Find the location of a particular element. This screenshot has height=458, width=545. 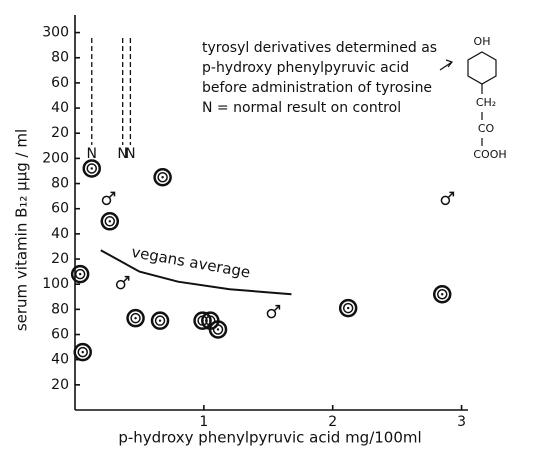

average-label: vegans average is located at coordinates (191, 262).